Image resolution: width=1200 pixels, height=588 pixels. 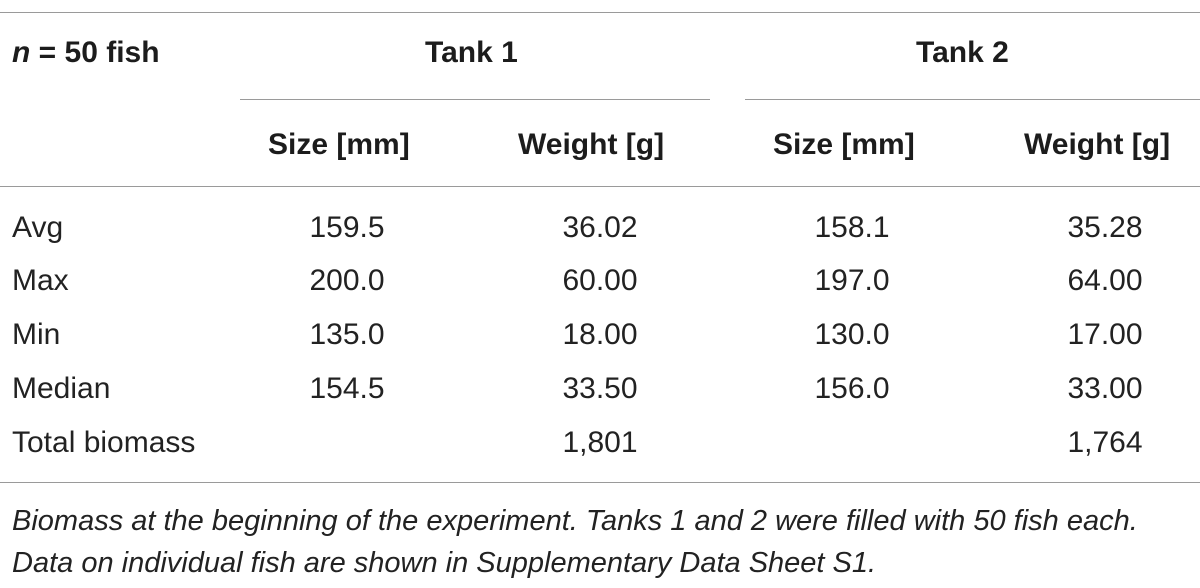 What do you see at coordinates (475, 99) in the screenshot?
I see `tank1-header-rule` at bounding box center [475, 99].